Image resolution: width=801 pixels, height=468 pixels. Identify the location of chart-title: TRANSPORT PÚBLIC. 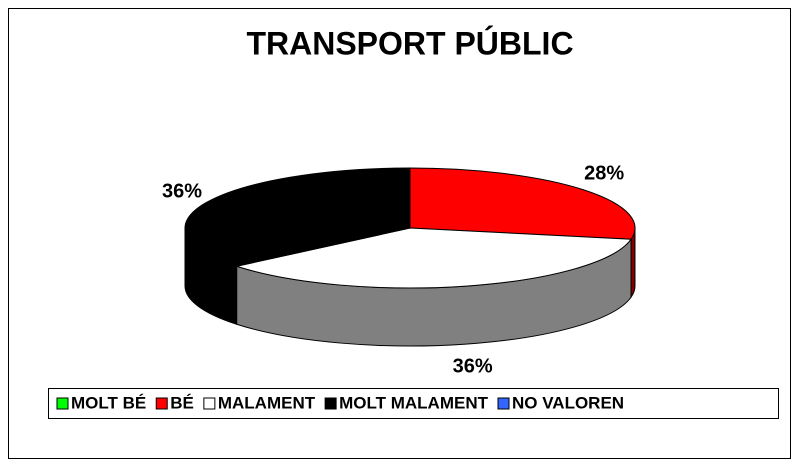
(409, 43).